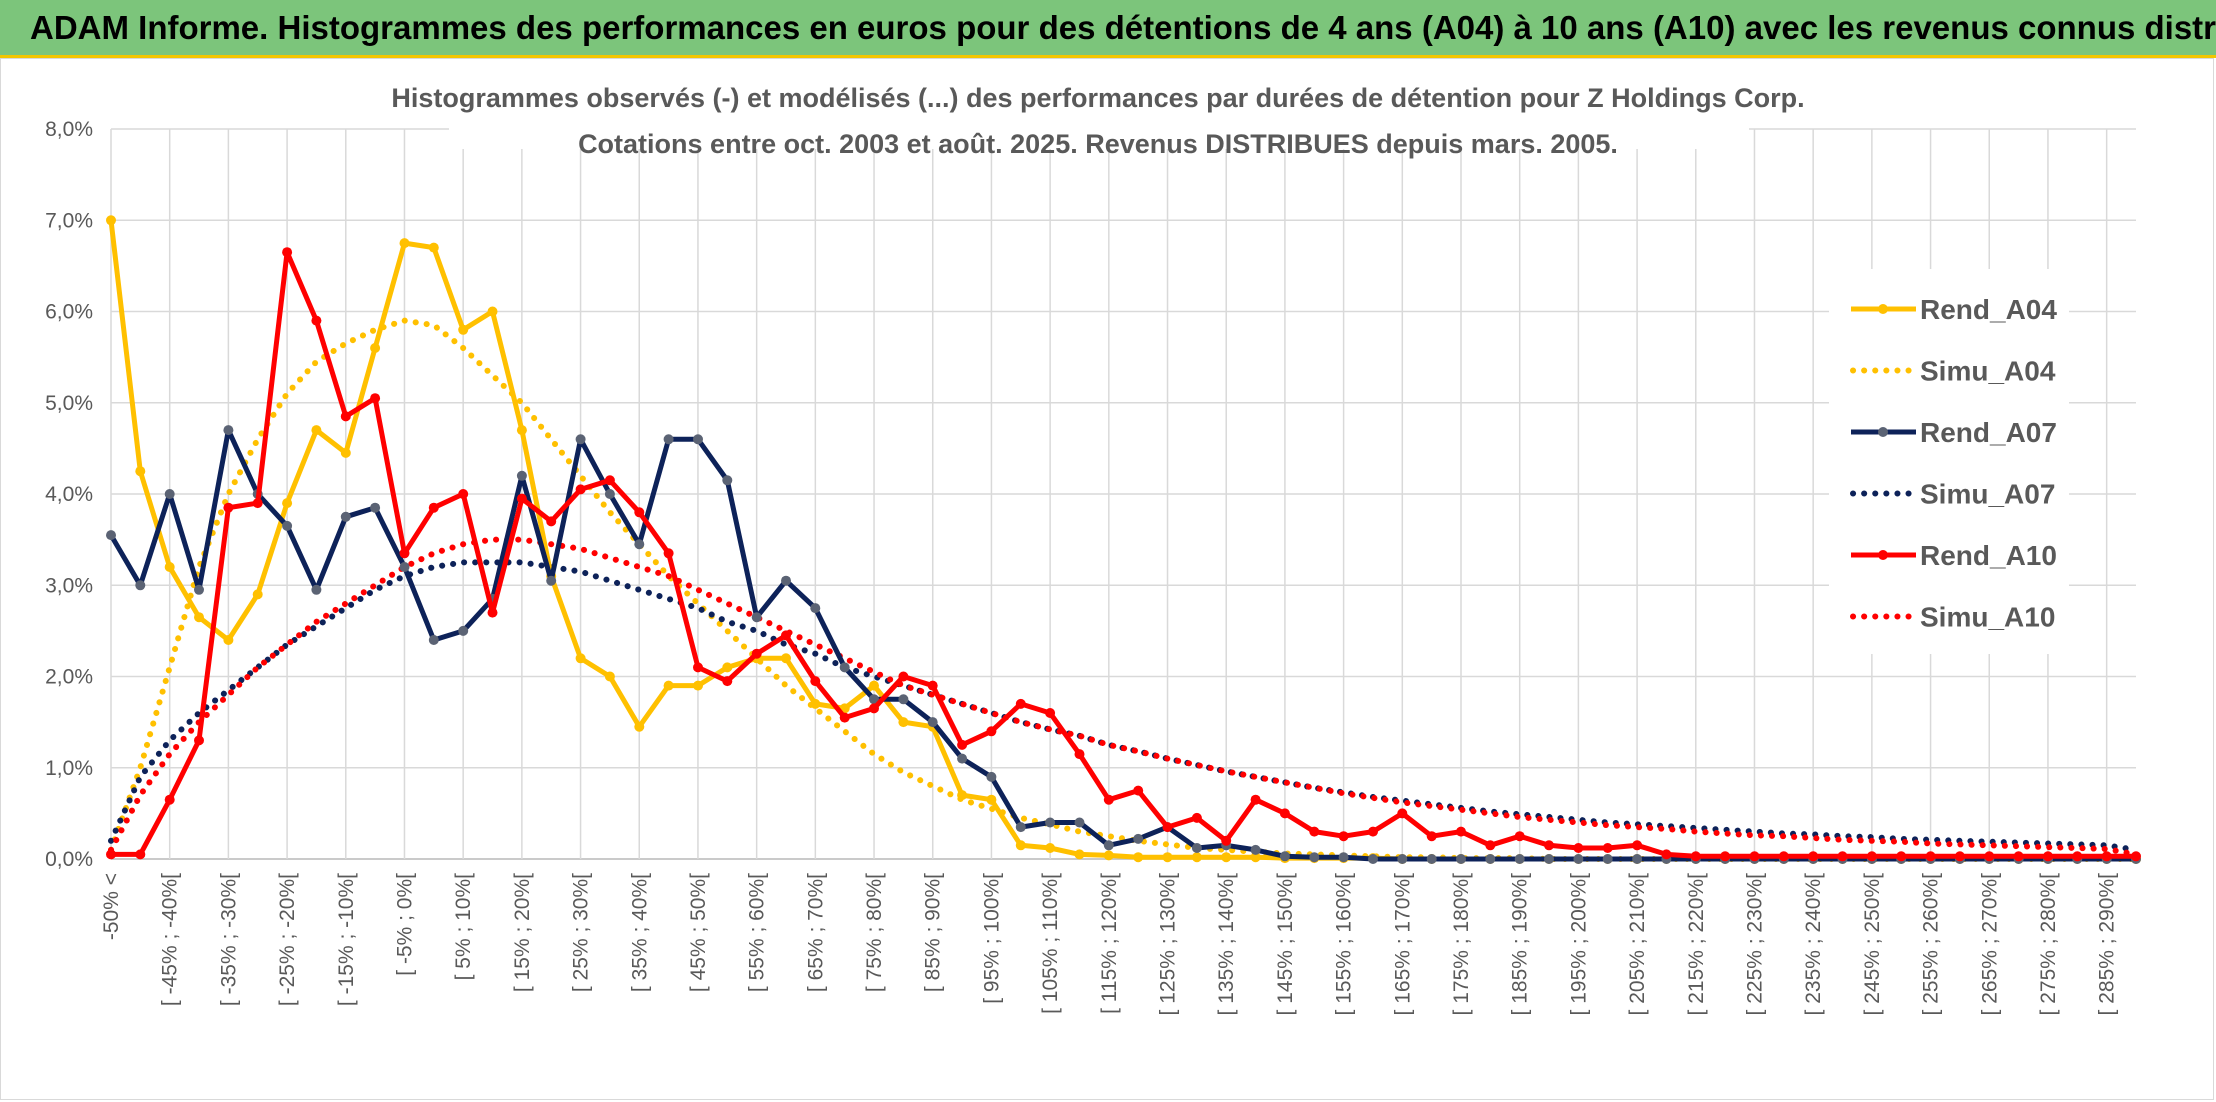 This screenshot has height=1102, width=2216. I want to click on x-tick-label: [ 165% ; 170%[, so click(1402, 944).